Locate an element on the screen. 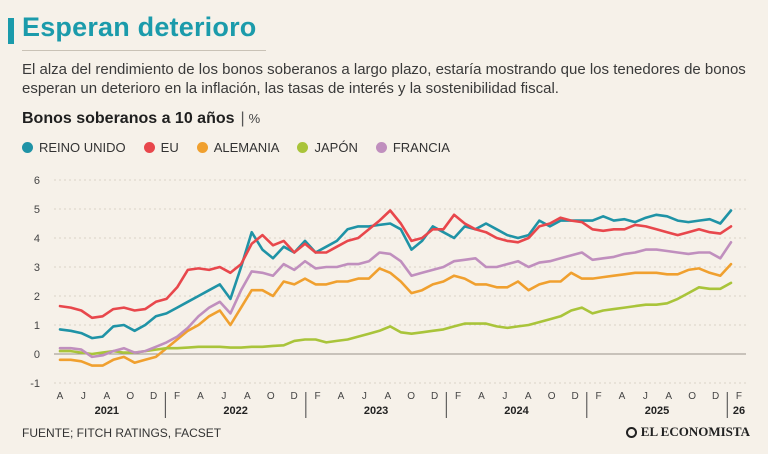 Image resolution: width=768 pixels, height=454 pixels. year-label: 2024 is located at coordinates (516, 411).